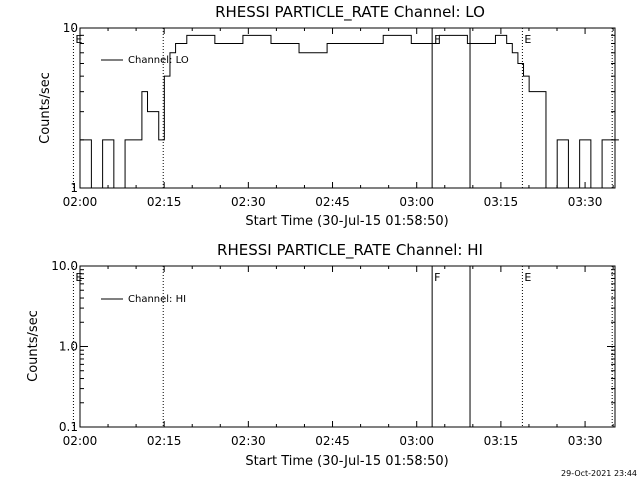 This screenshot has height=480, width=640. What do you see at coordinates (350, 250) in the screenshot?
I see `chart-title-hi: RHESSI PARTICLE_RATE Channel: HI` at bounding box center [350, 250].